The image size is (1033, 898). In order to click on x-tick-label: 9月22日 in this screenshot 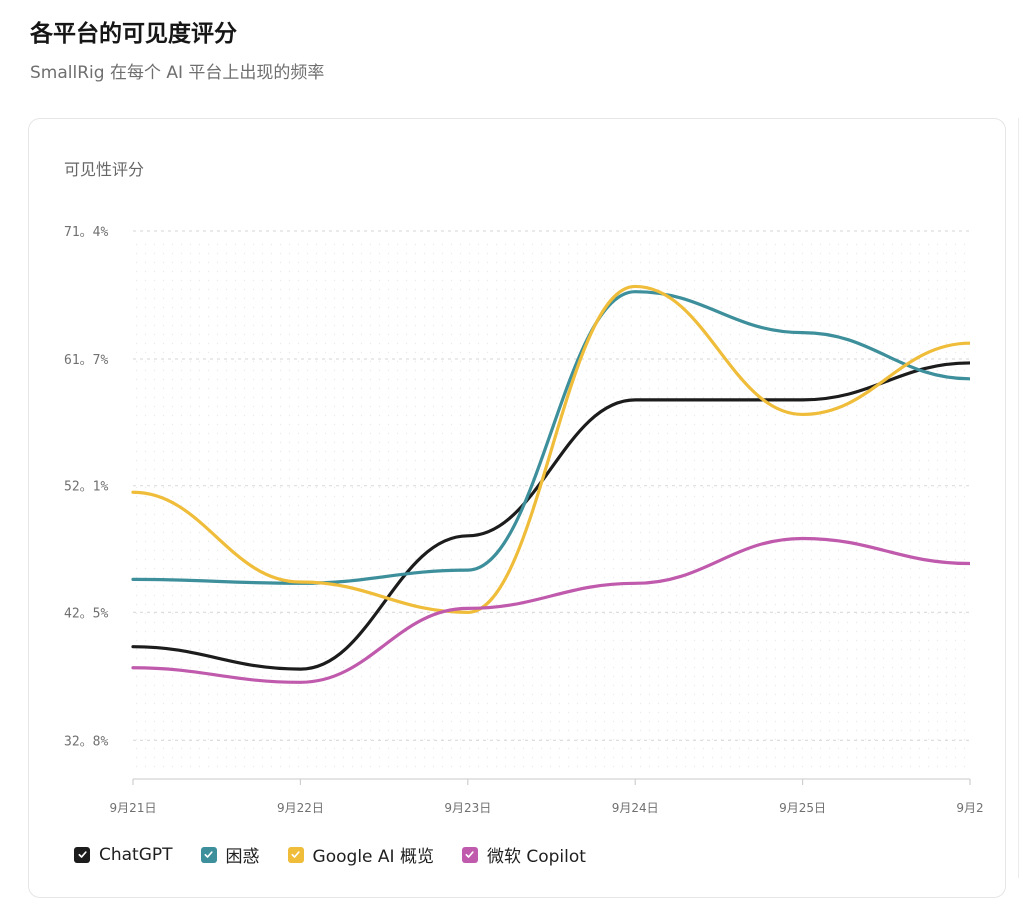, I will do `click(300, 808)`.